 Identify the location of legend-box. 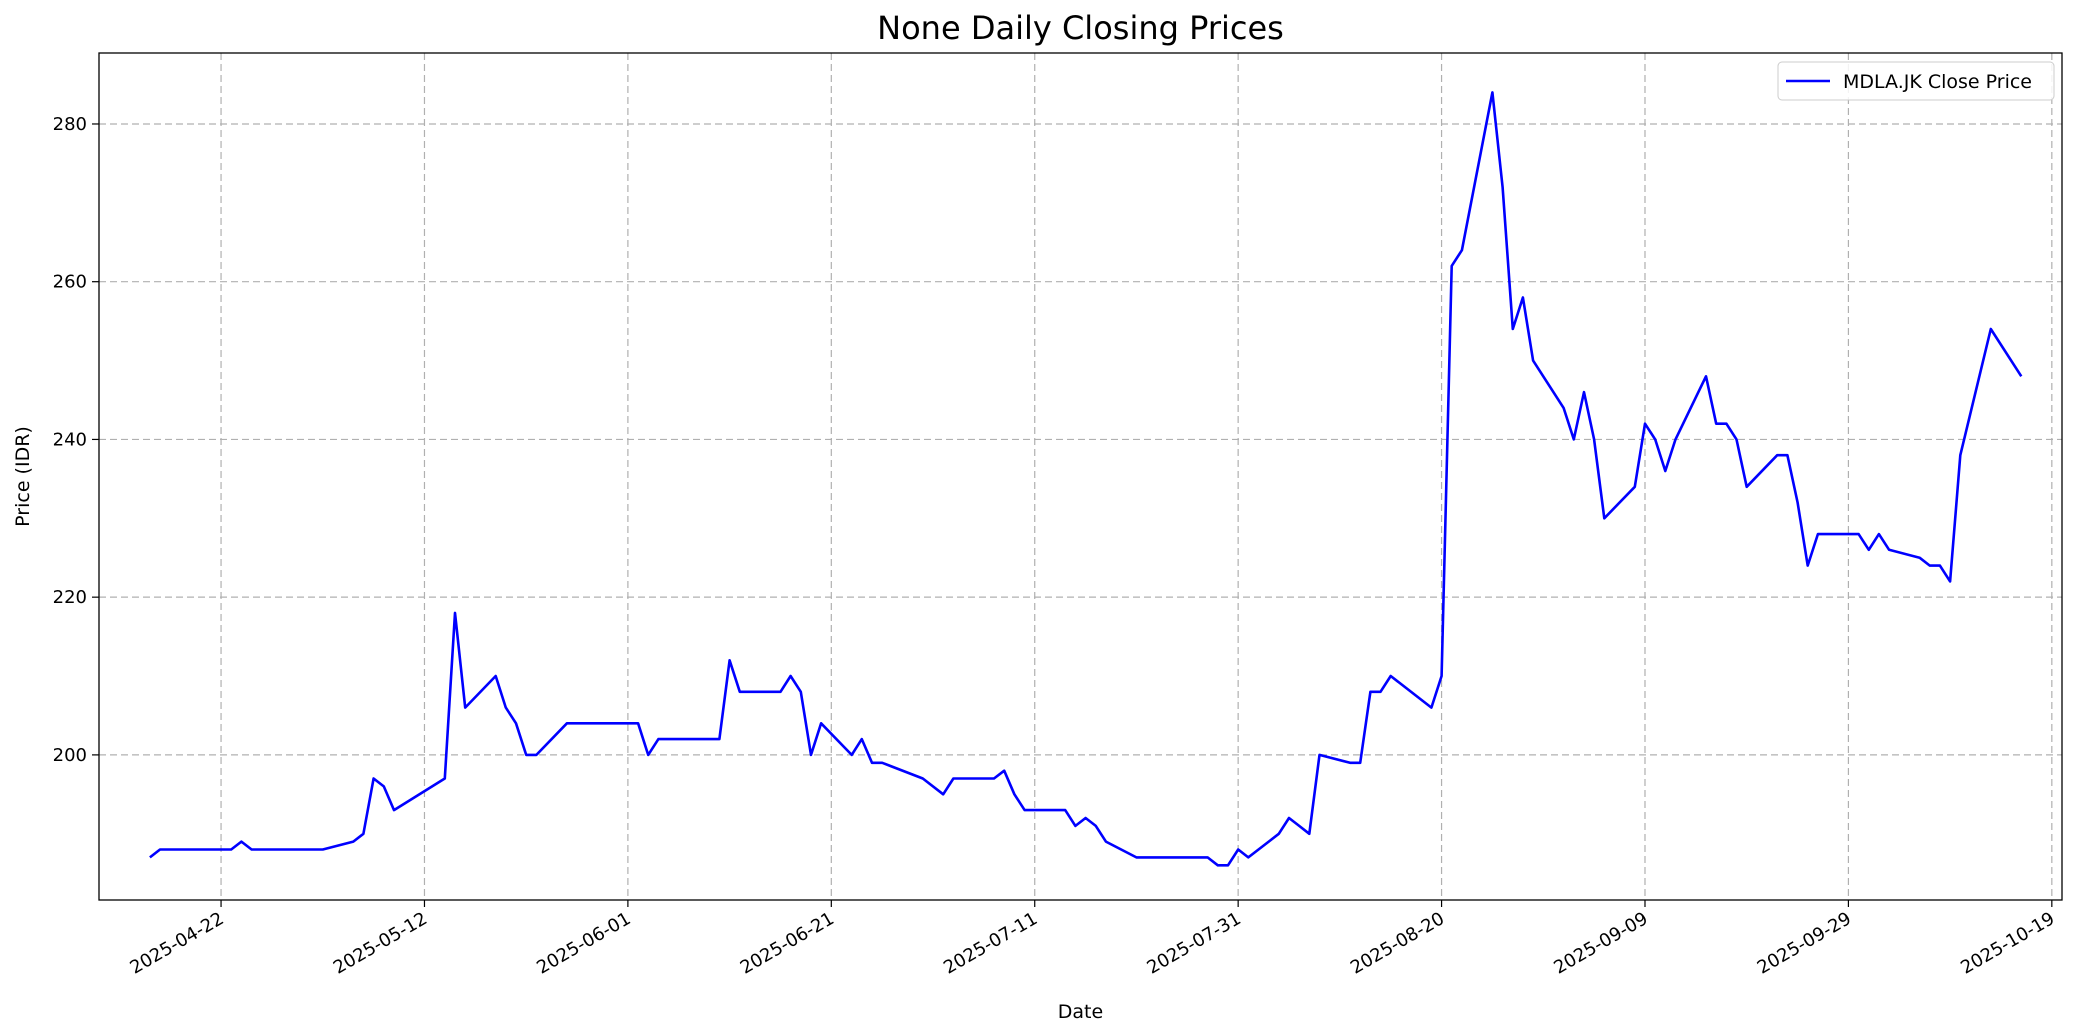
(1916, 81).